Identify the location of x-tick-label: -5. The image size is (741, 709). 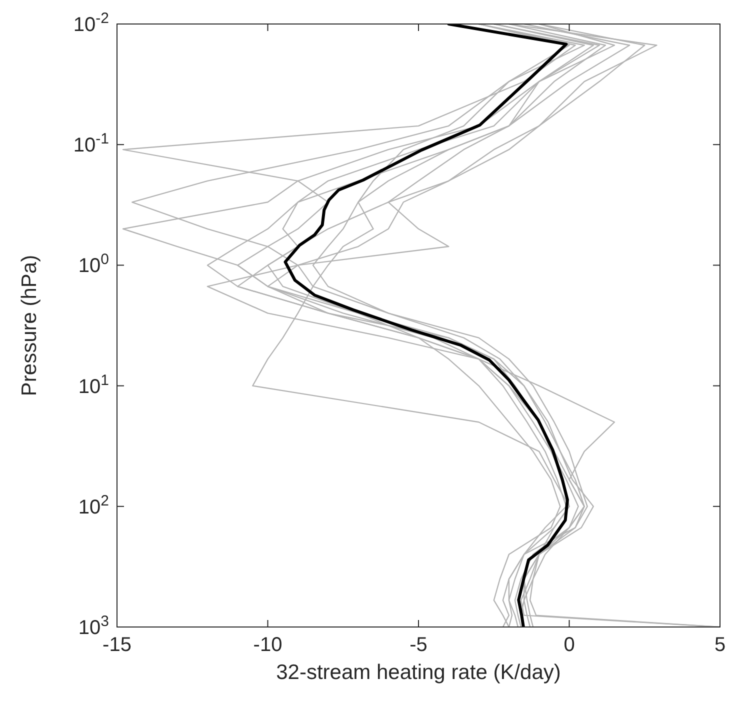
(419, 645).